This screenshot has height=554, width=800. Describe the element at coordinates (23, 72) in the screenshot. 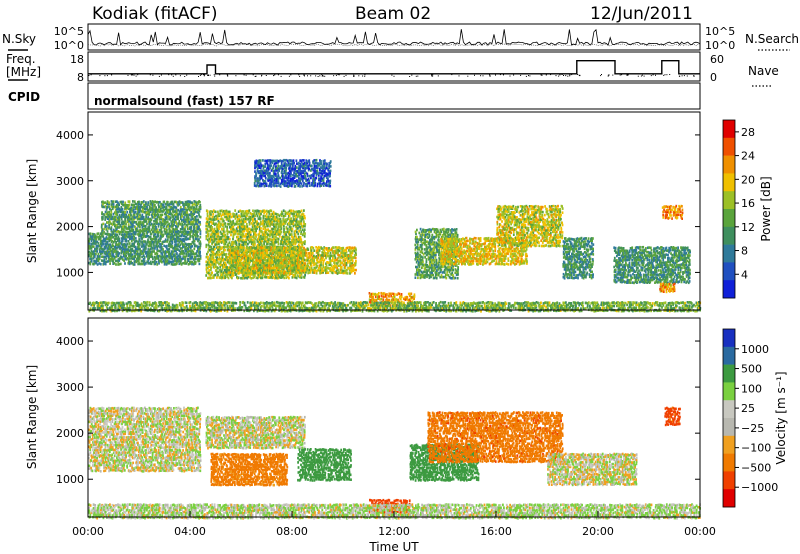

I see `freq-label-line2: [MHz]` at that location.